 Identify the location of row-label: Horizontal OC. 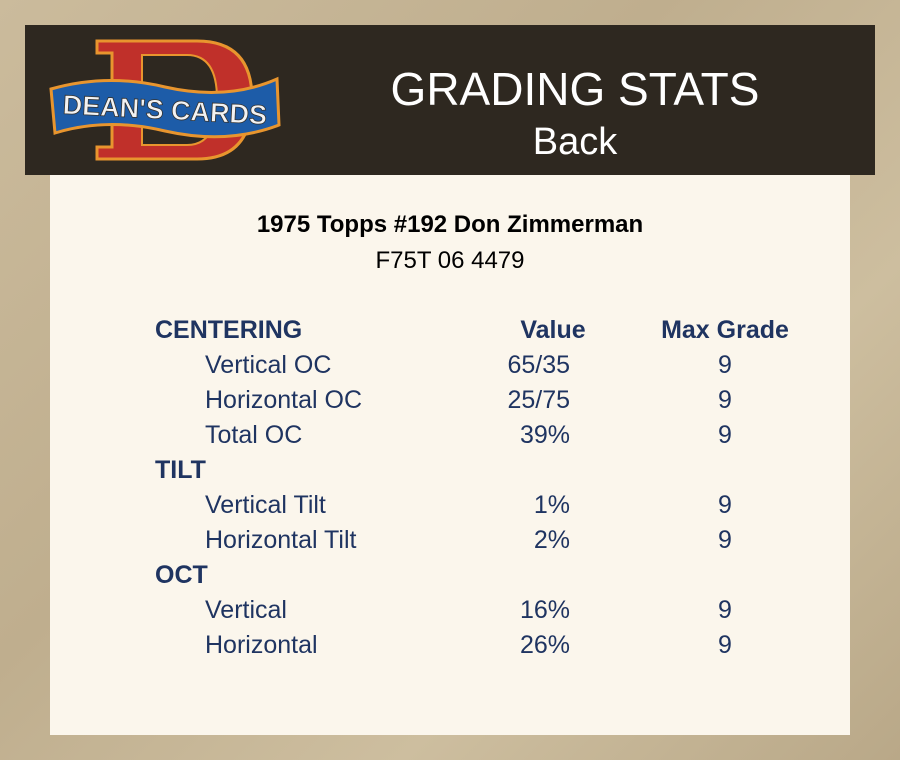
(283, 400).